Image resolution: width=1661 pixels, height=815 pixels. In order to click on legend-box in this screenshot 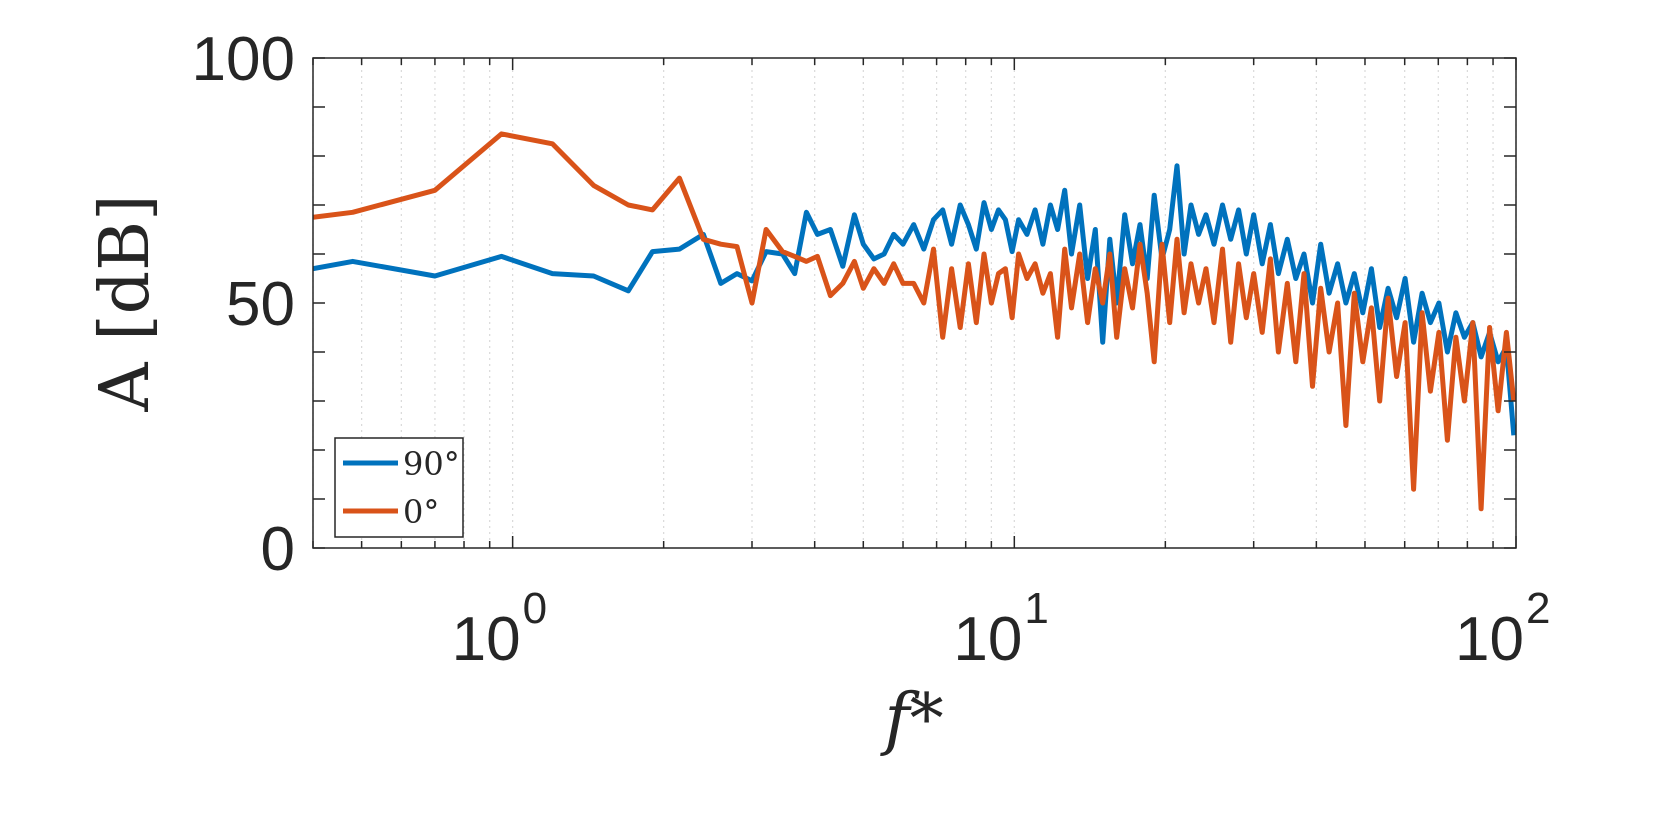, I will do `click(399, 487)`.